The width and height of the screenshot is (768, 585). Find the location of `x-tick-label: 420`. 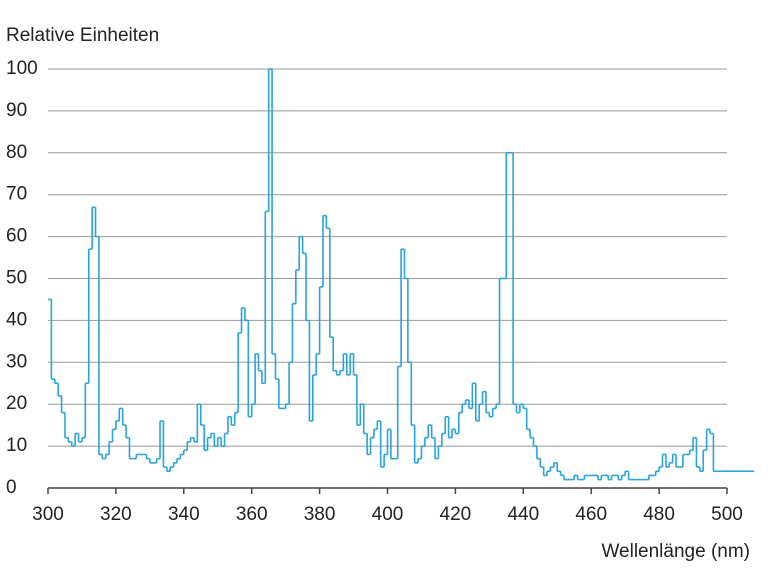

x-tick-label: 420 is located at coordinates (456, 514).